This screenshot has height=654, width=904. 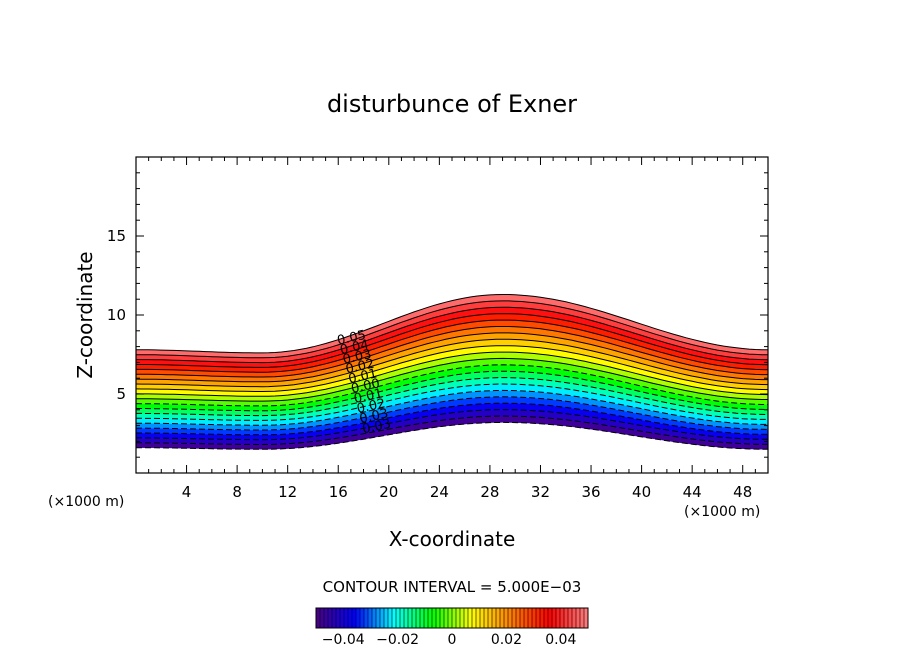 I want to click on colorbar-tick-label: 0.04, so click(x=560, y=640).